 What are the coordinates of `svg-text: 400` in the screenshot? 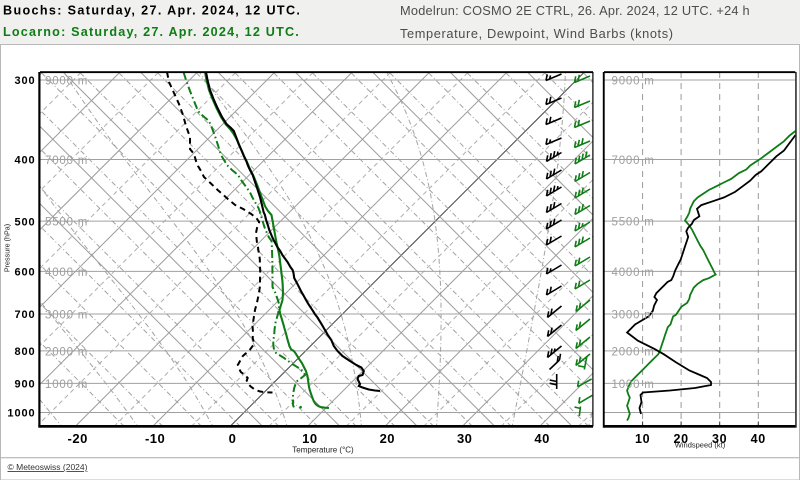 It's located at (24, 161).